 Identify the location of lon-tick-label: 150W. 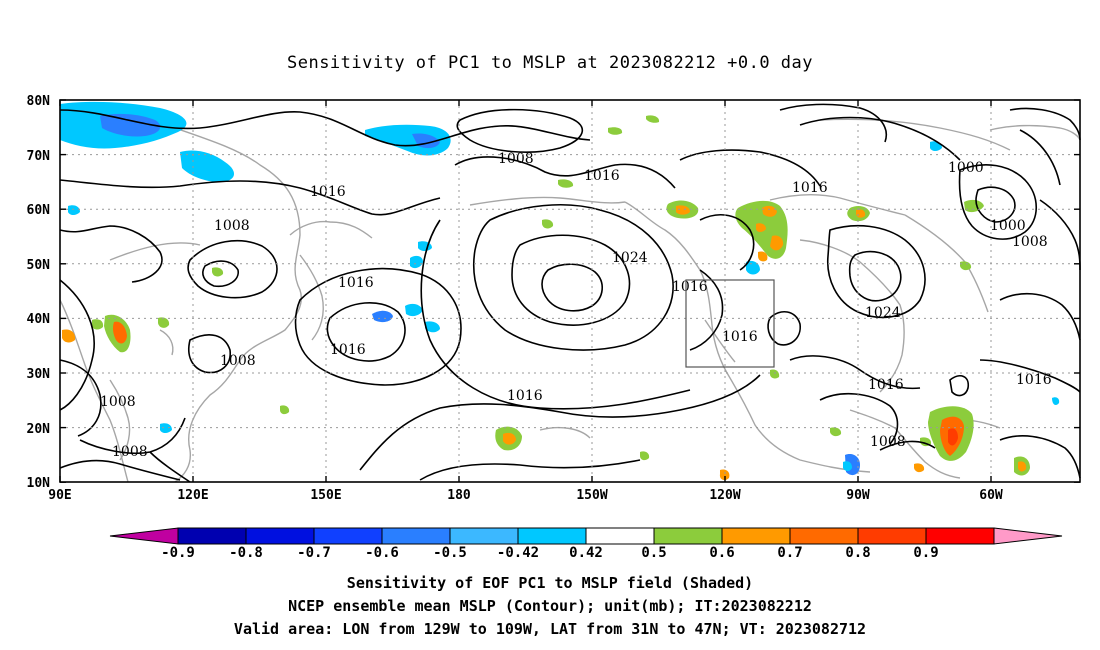
(591, 495).